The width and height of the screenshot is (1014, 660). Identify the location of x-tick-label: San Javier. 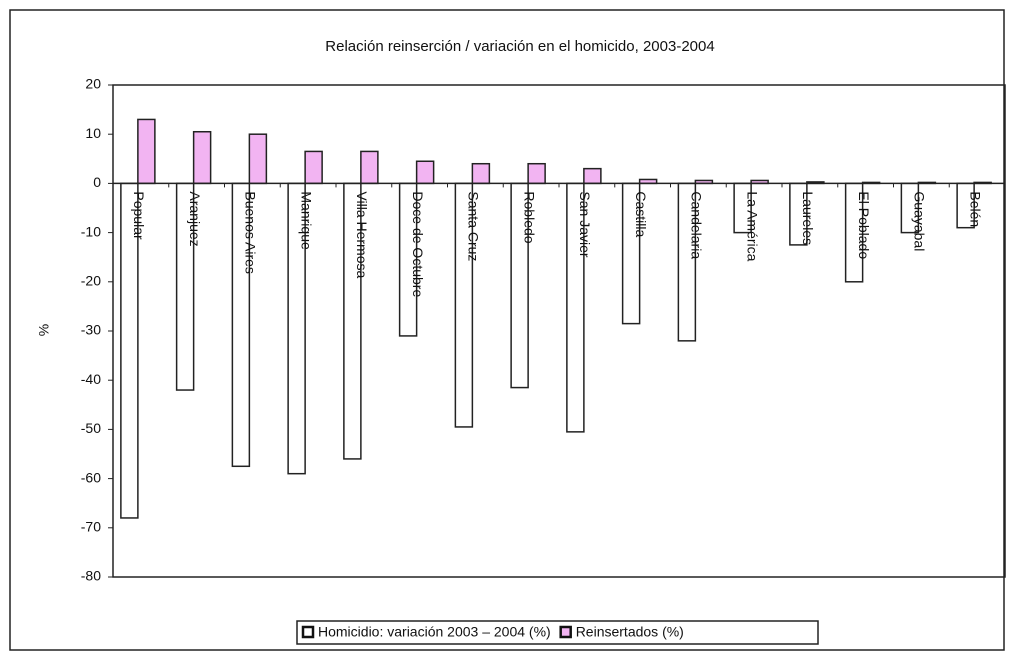
(585, 224).